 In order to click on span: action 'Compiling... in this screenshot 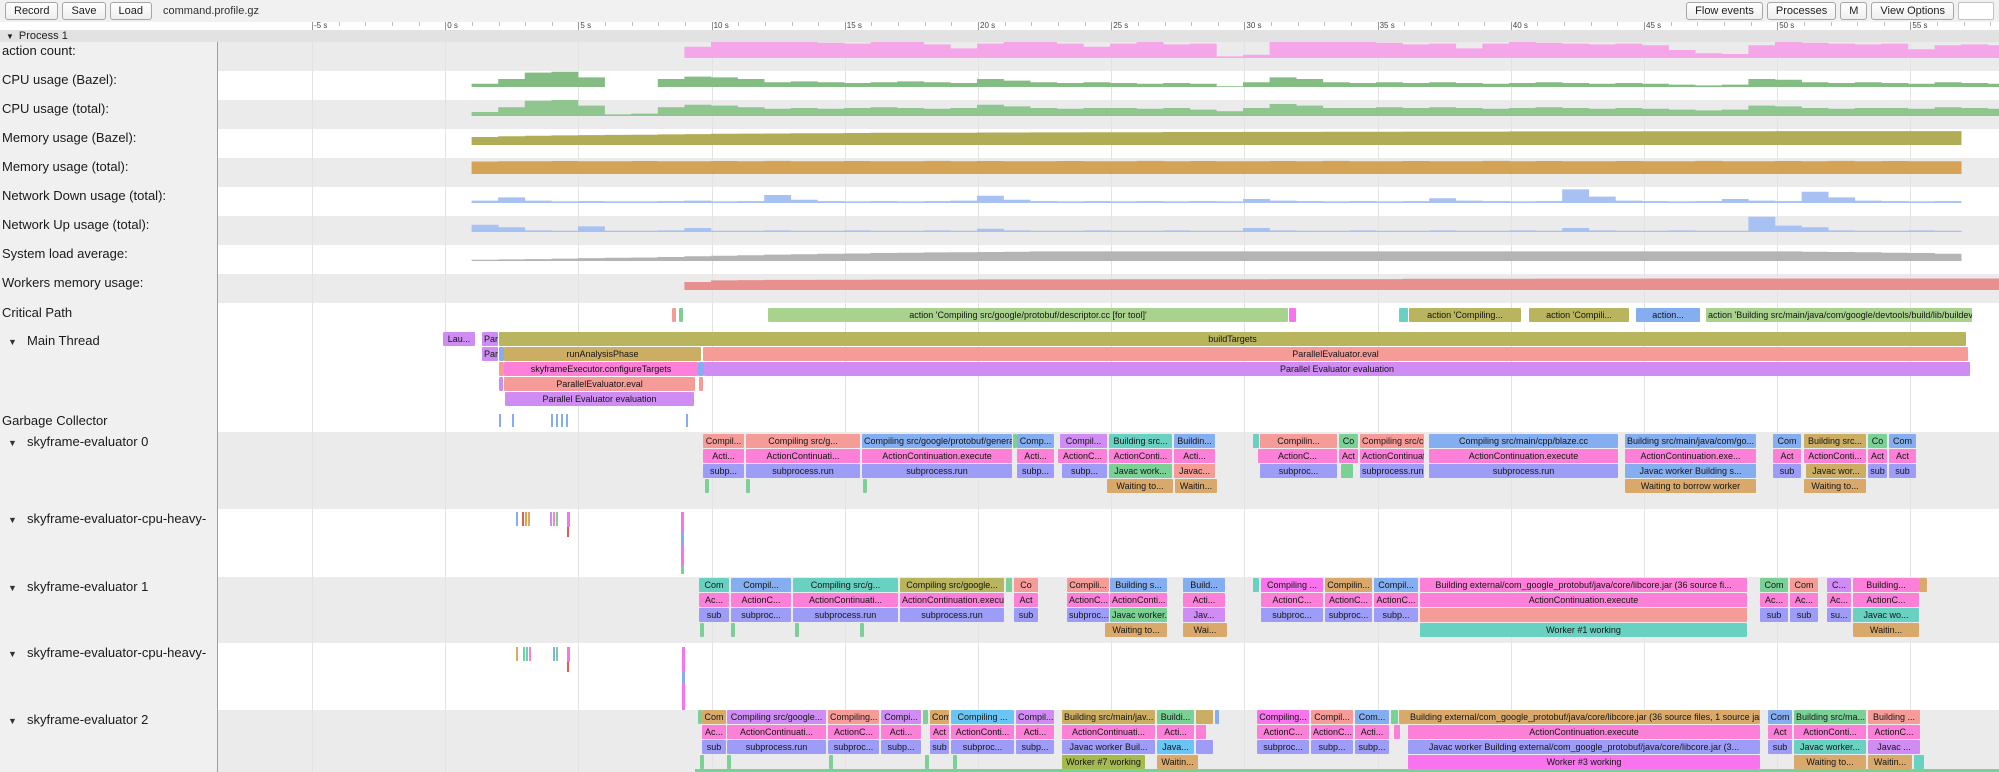, I will do `click(1465, 315)`.